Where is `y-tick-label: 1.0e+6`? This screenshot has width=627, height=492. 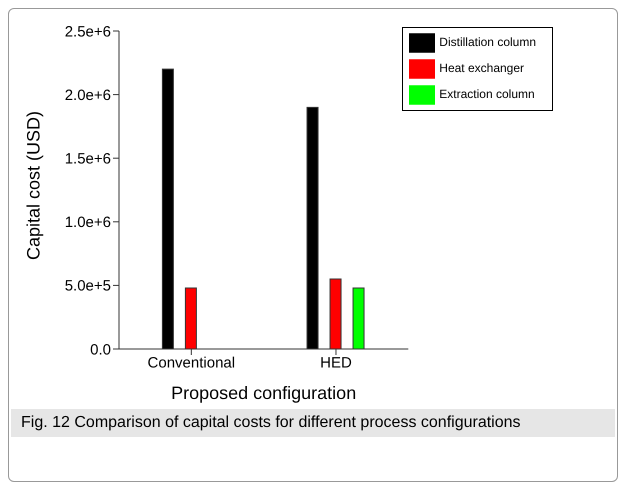
y-tick-label: 1.0e+6 is located at coordinates (87, 223).